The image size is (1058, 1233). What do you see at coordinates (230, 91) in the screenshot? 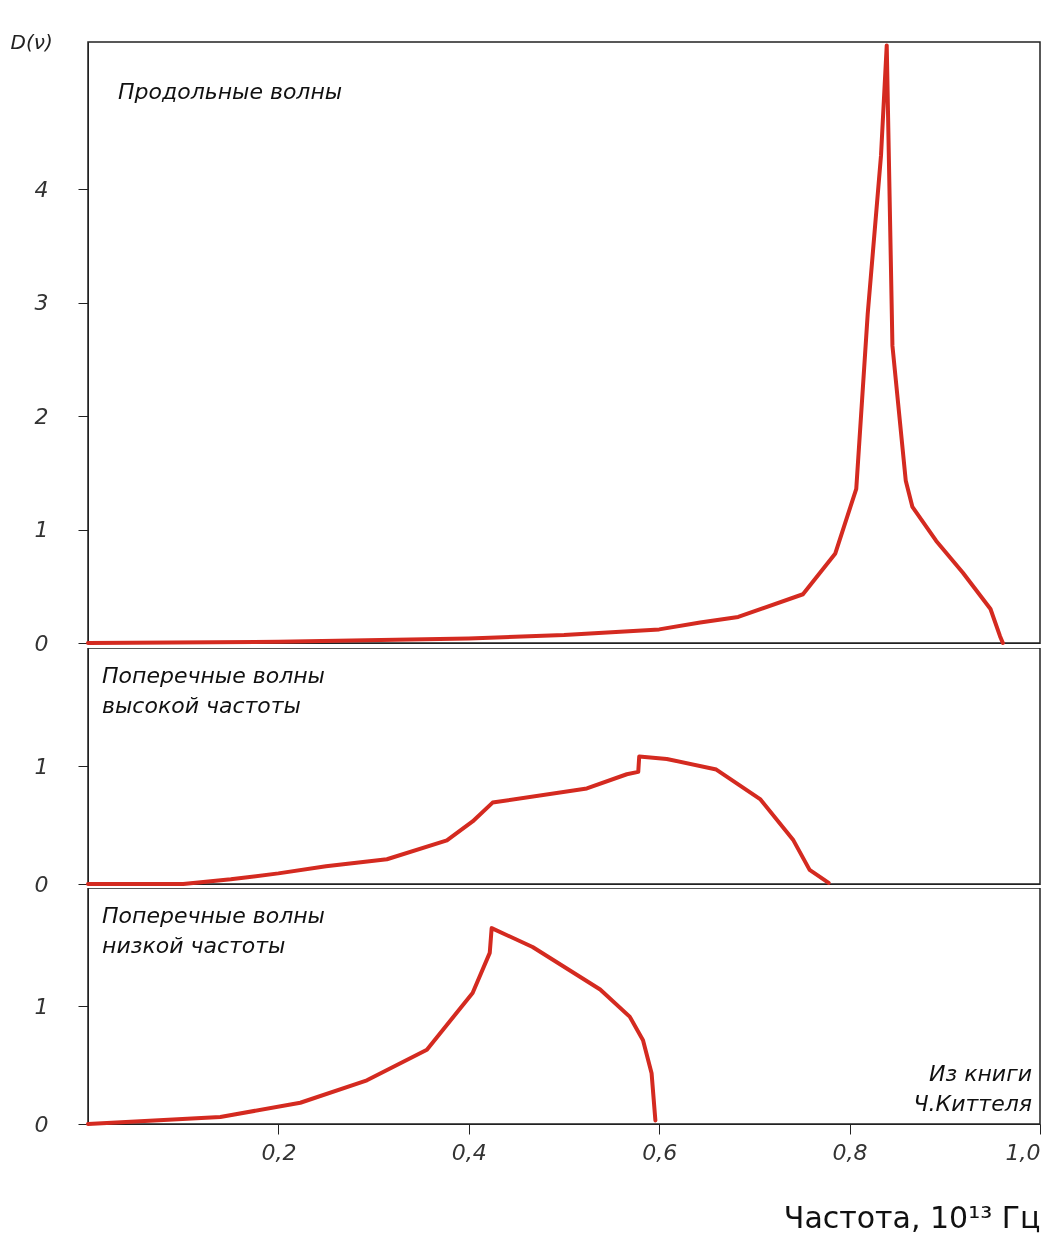
I see `text: Продольные волны` at bounding box center [230, 91].